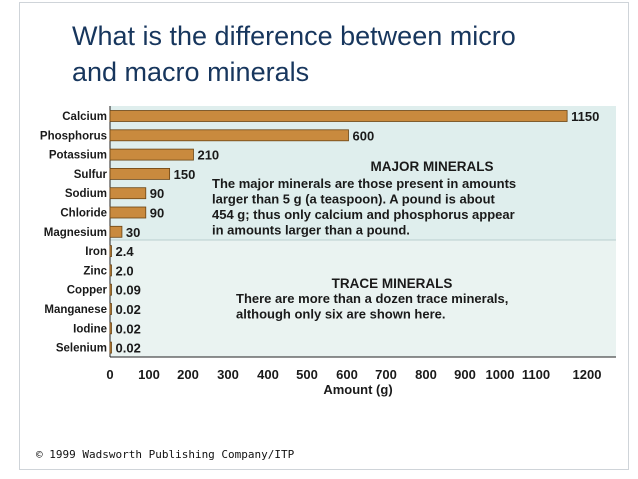 The image size is (638, 479). I want to click on category-label-copper: Copper, so click(87, 291).